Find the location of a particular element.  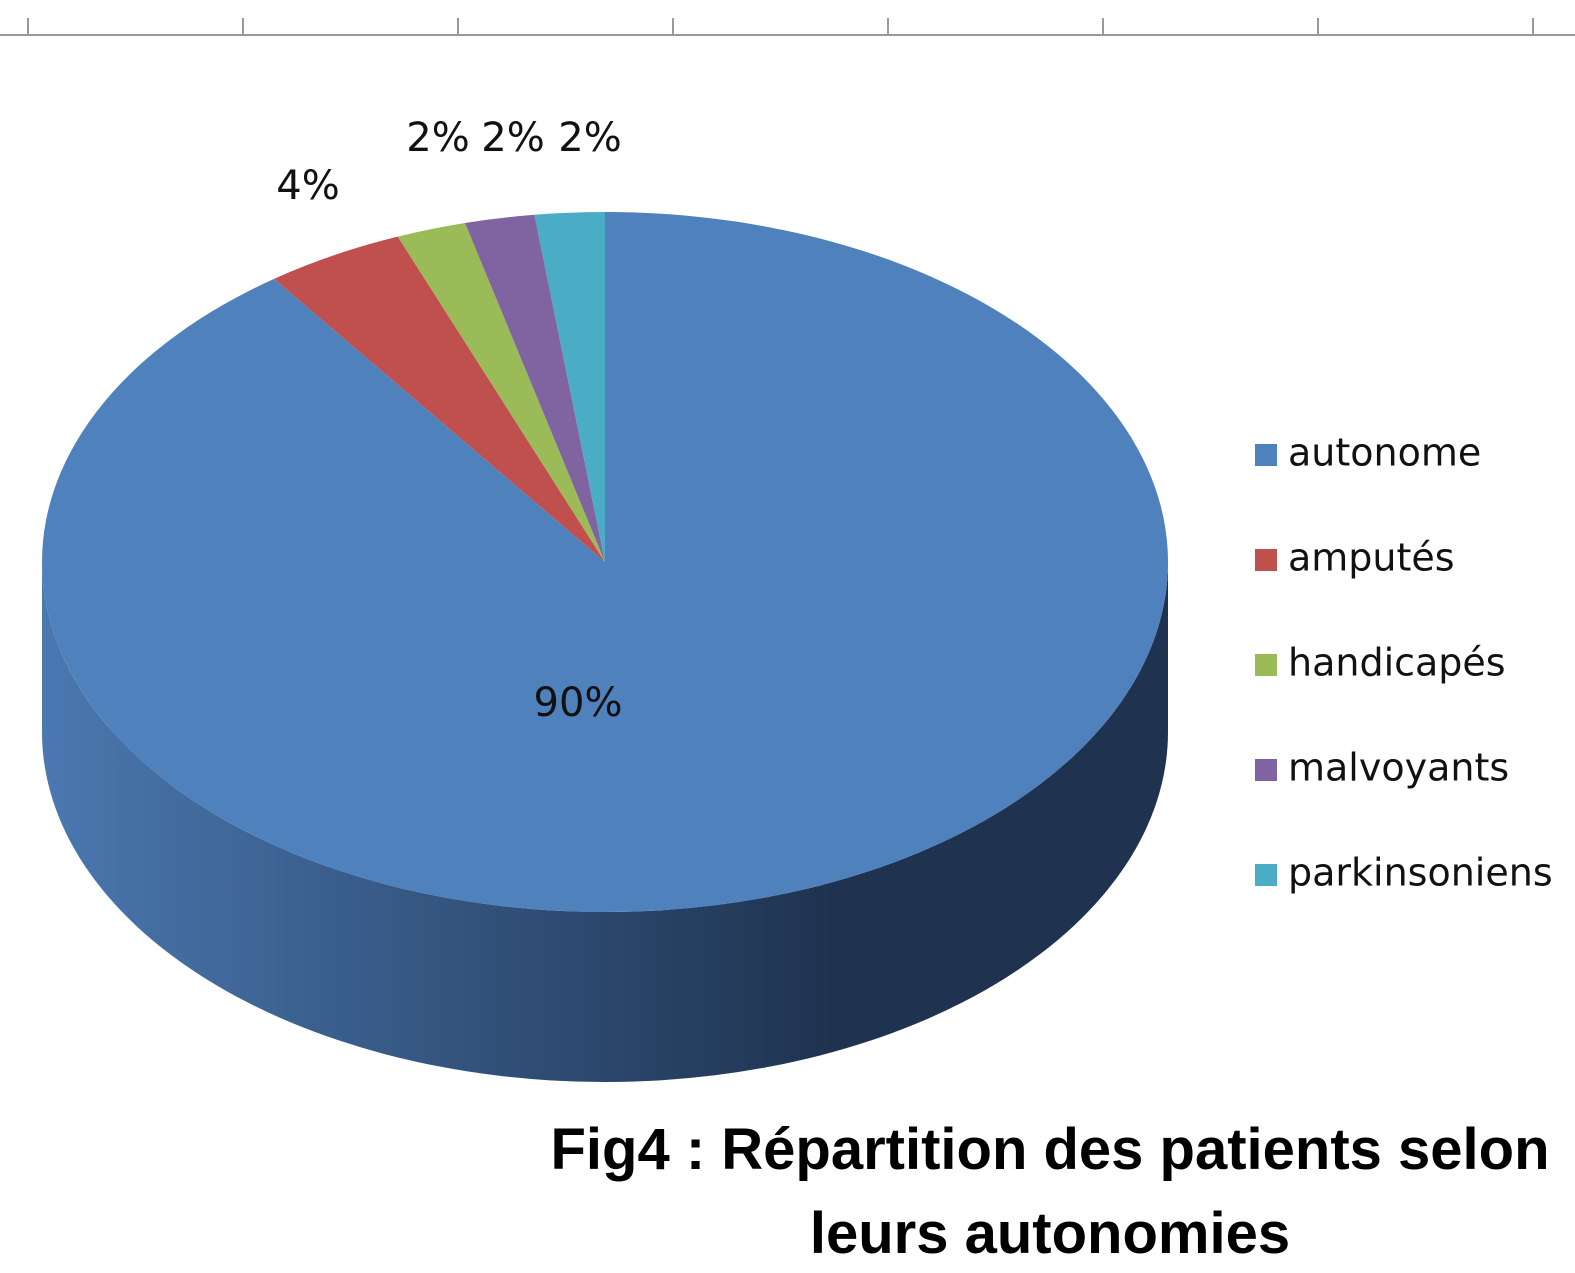

legend-label: parkinsoniens is located at coordinates (1420, 873).